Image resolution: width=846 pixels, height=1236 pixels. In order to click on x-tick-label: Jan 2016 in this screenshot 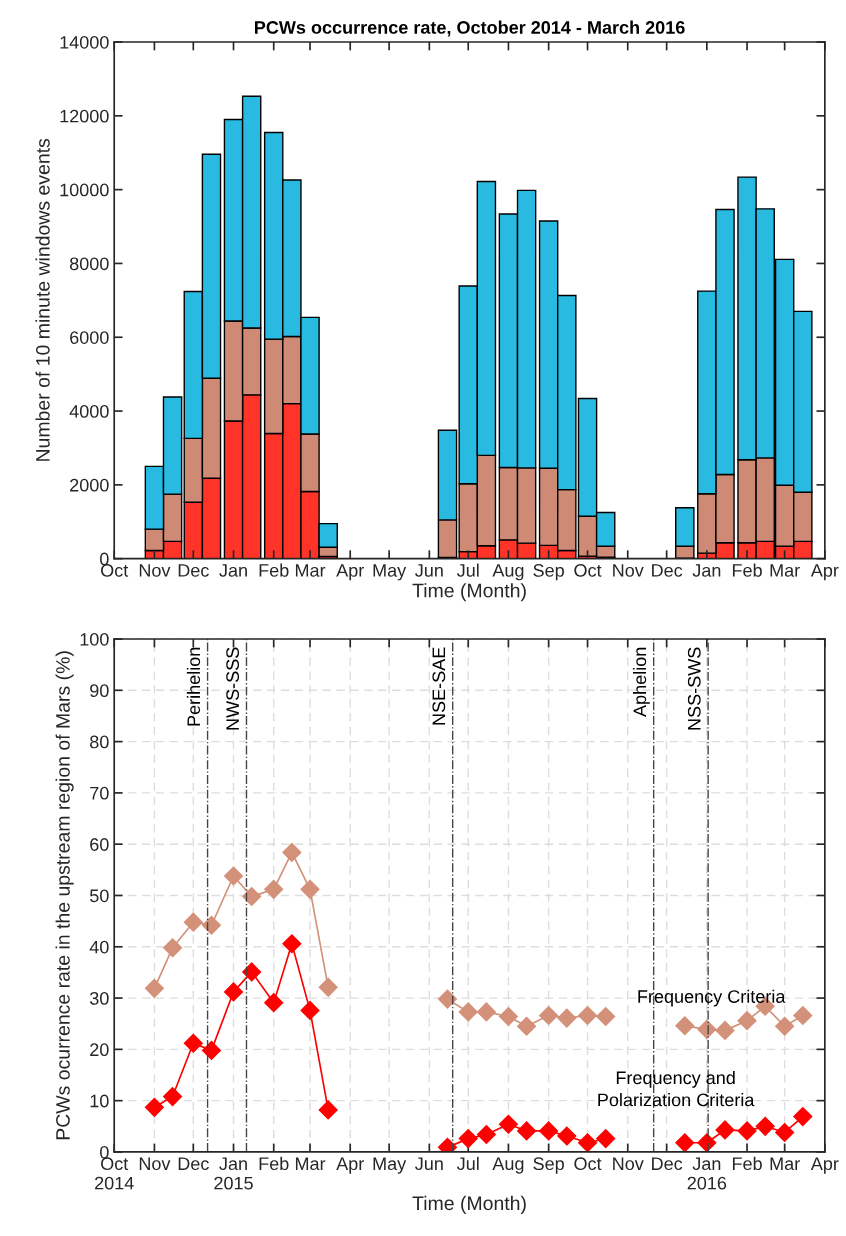, I will do `click(707, 1173)`.